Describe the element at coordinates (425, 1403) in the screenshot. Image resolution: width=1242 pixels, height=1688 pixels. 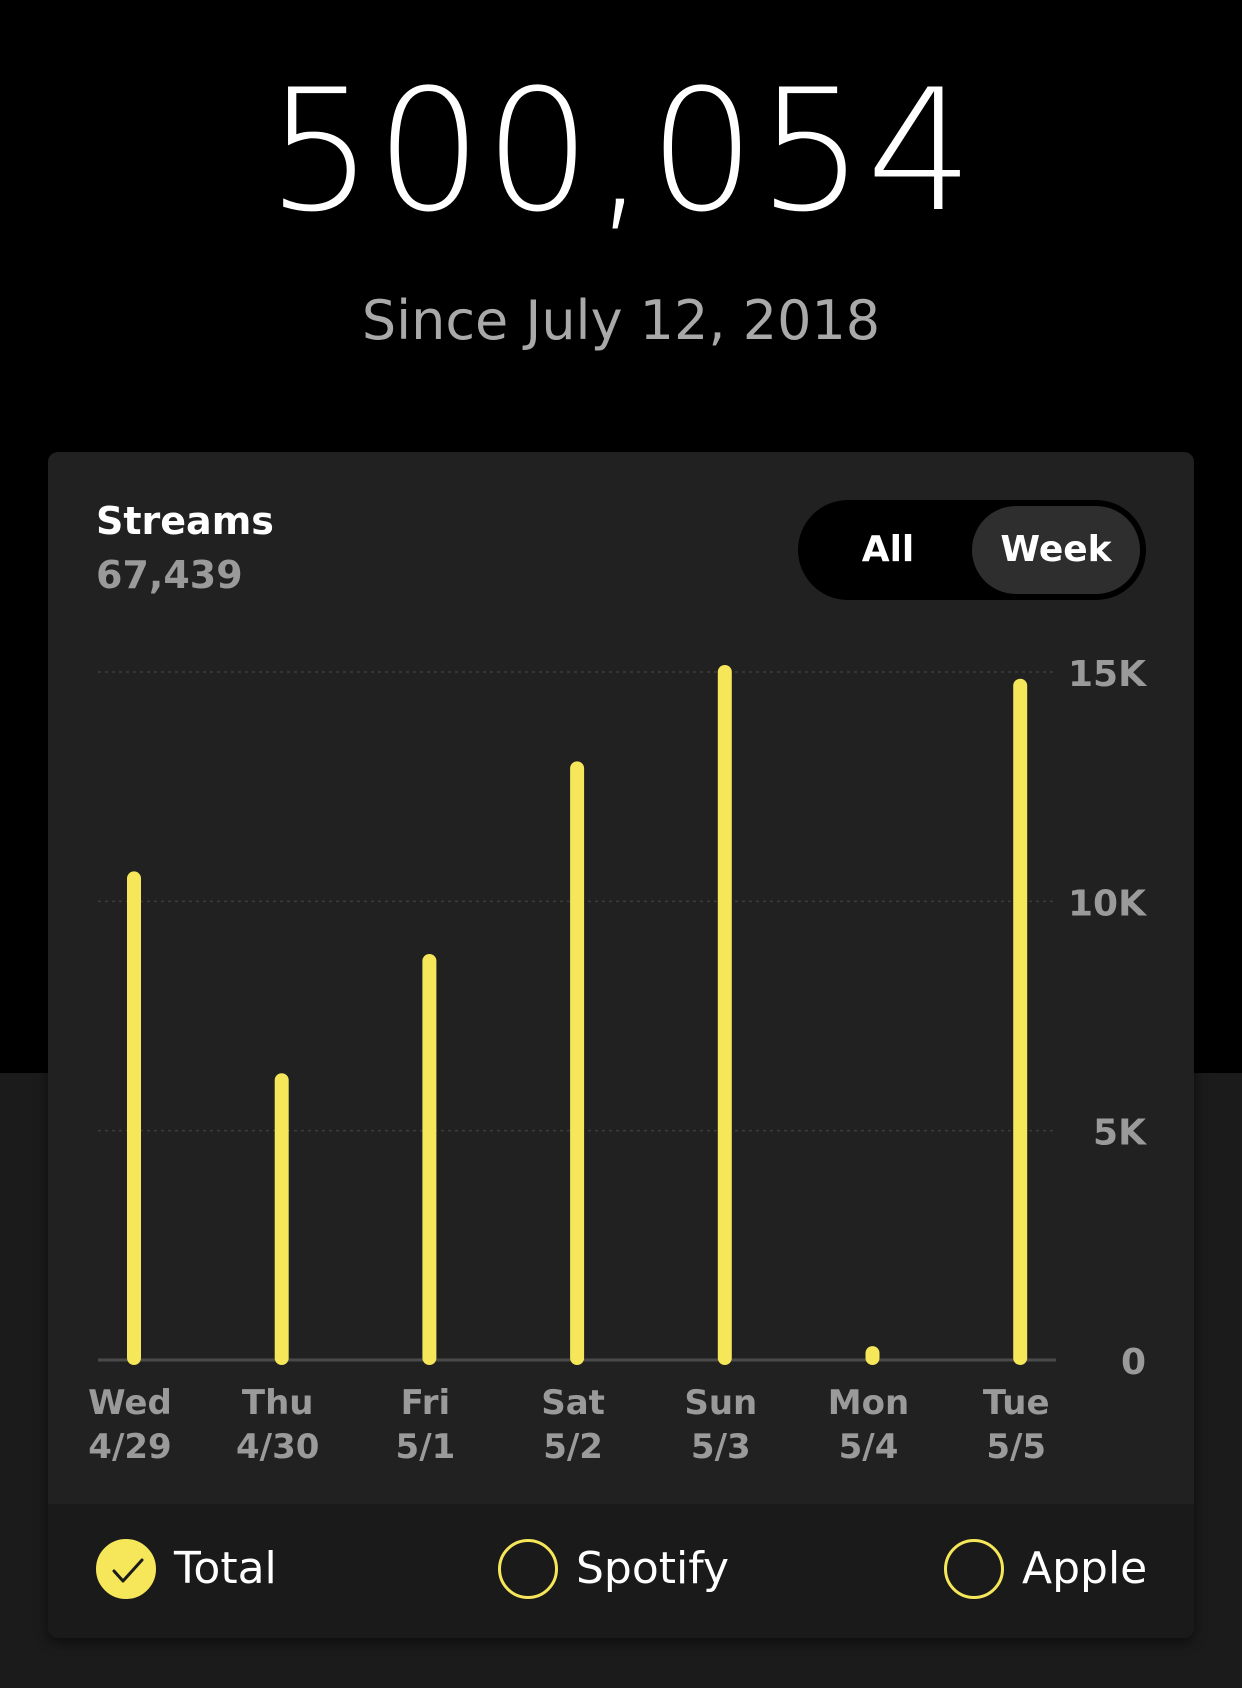
I see `x-tick-label-day: Fri` at that location.